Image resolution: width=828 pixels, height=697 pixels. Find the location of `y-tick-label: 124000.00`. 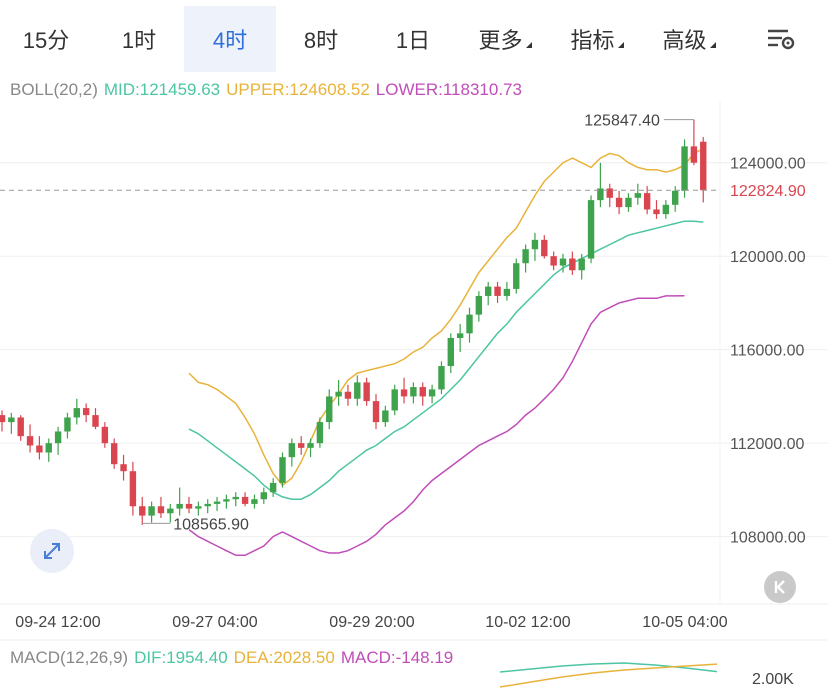

y-tick-label: 124000.00 is located at coordinates (768, 164).